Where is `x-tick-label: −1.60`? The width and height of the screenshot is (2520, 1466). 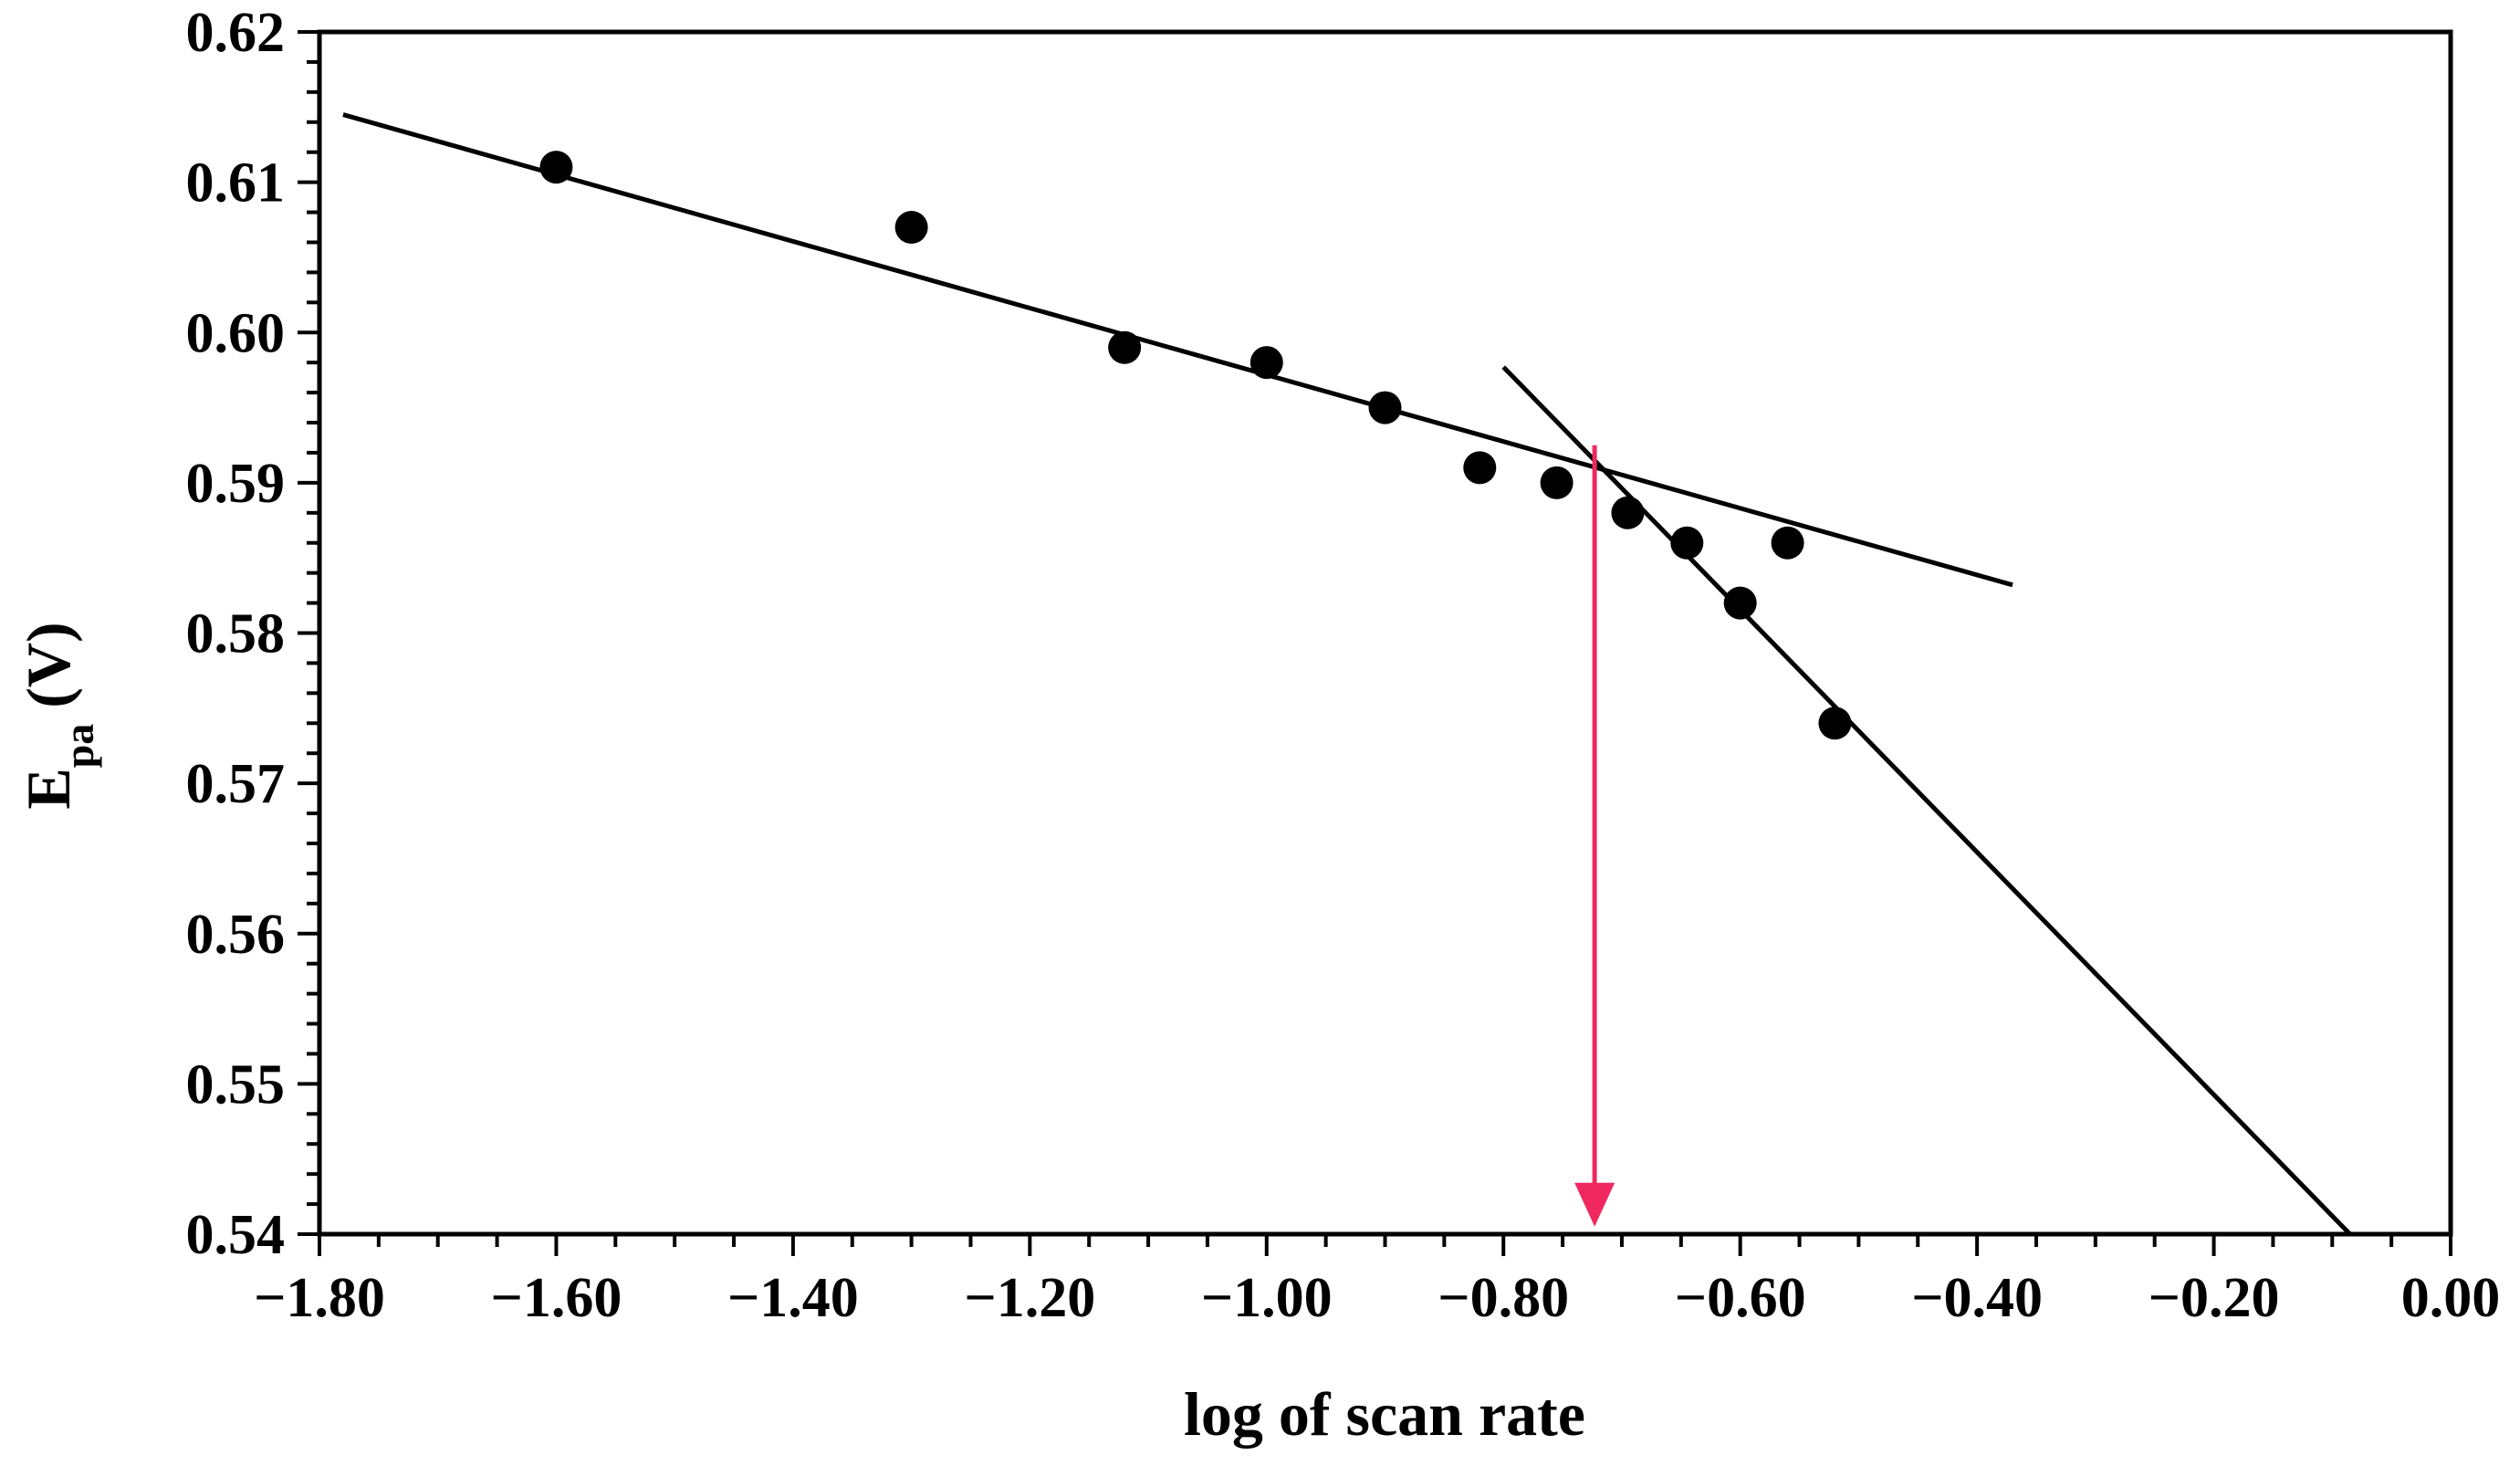 x-tick-label: −1.60 is located at coordinates (556, 1298).